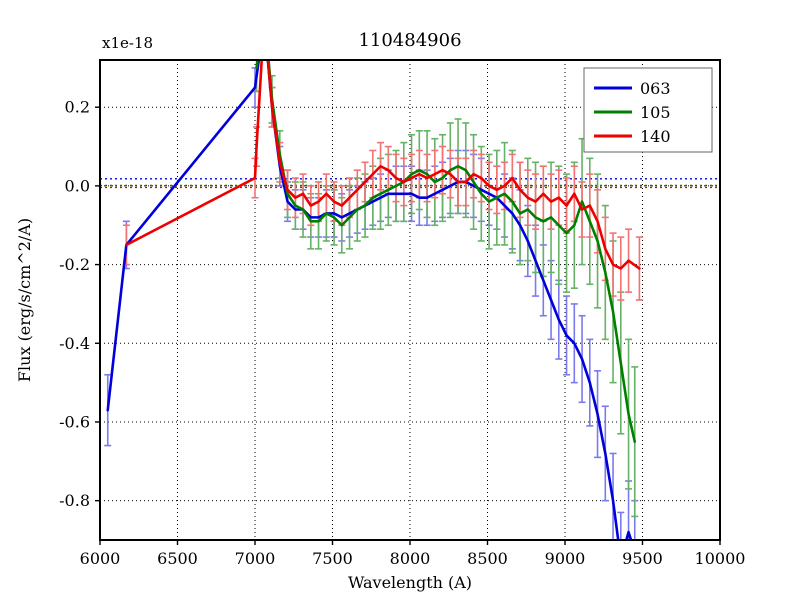 Image resolution: width=800 pixels, height=600 pixels. Describe the element at coordinates (127, 43) in the screenshot. I see `y-axis-offset-label: x1e-18` at that location.